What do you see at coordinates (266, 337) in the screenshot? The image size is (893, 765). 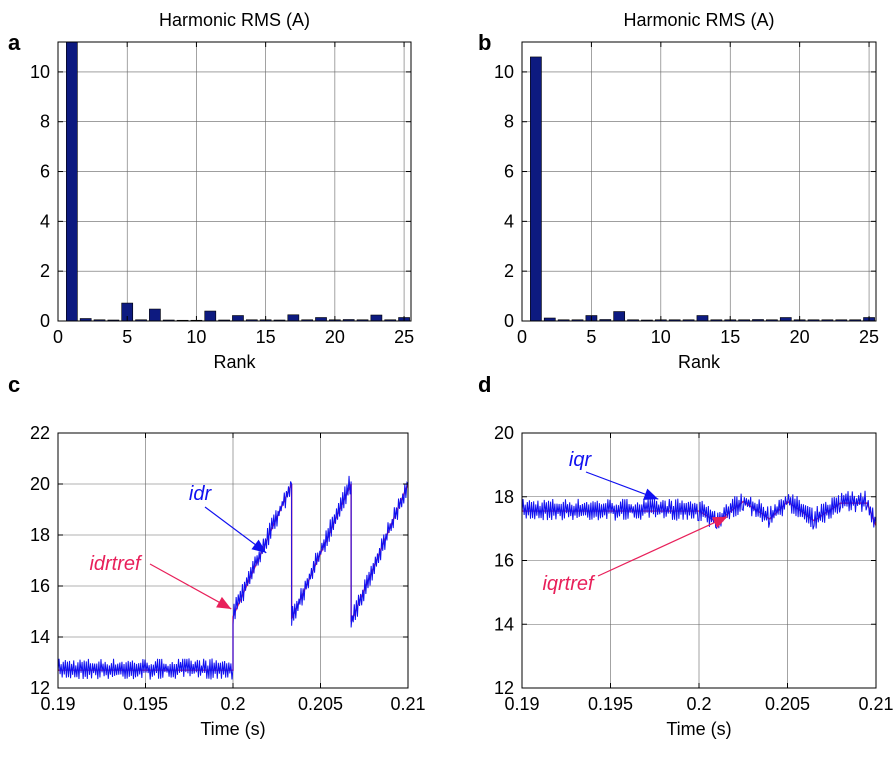 I see `a-xtick-label: 15` at bounding box center [266, 337].